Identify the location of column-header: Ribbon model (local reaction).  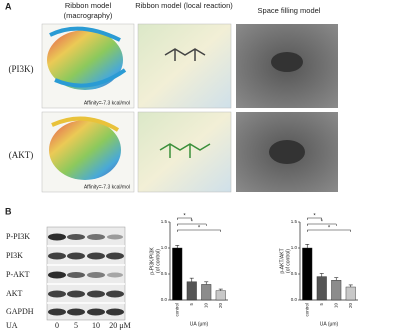
(184, 5).